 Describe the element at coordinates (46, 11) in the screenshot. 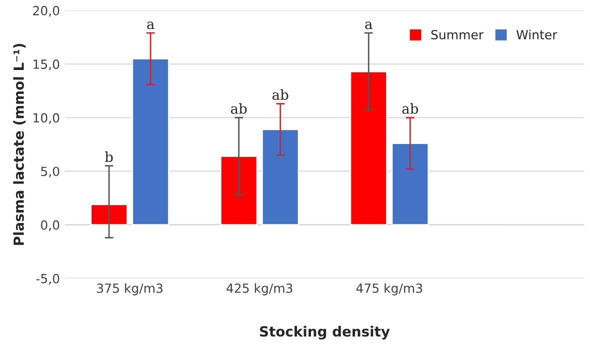

I see `y-tick-label: 20,0` at that location.